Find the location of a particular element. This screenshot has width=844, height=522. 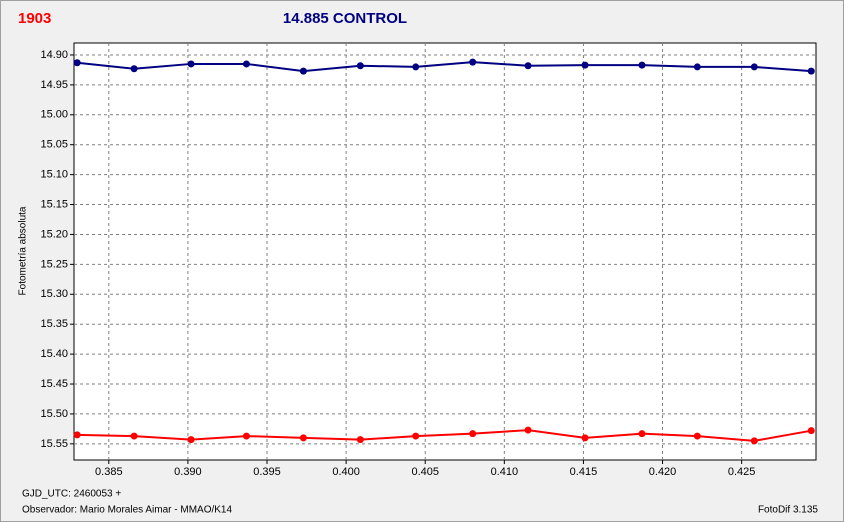

x-tick-label: 0.415 is located at coordinates (584, 472).